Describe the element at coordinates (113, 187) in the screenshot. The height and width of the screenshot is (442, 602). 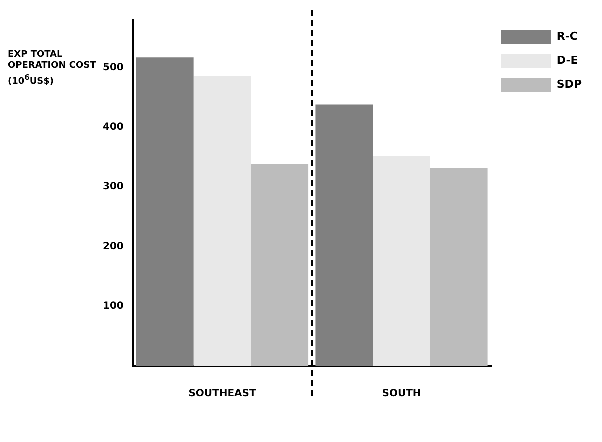
I see `y-tick-label: 300` at that location.